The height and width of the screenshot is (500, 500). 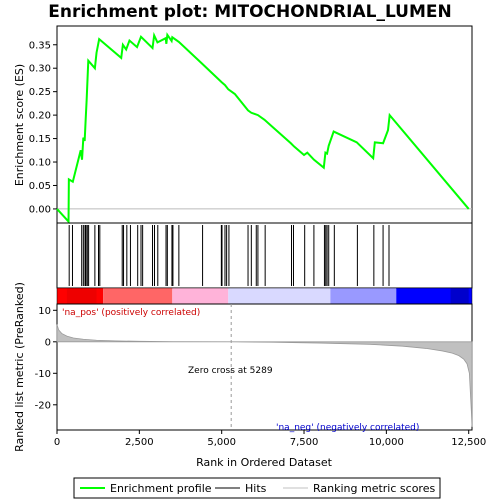 What do you see at coordinates (43, 374) in the screenshot?
I see `metric-y-tick-label: -10` at bounding box center [43, 374].